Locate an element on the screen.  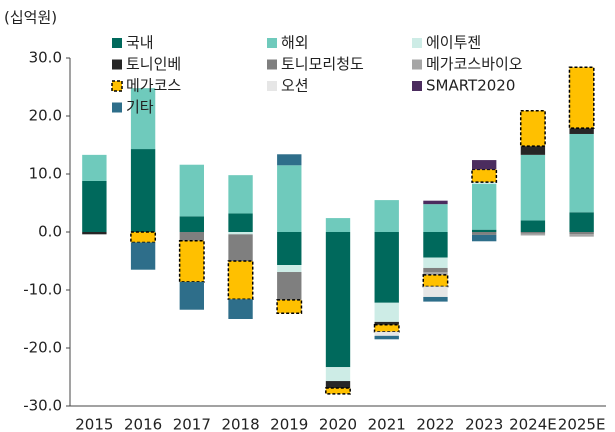
y-tick-label: -10.0 is located at coordinates (42, 290).